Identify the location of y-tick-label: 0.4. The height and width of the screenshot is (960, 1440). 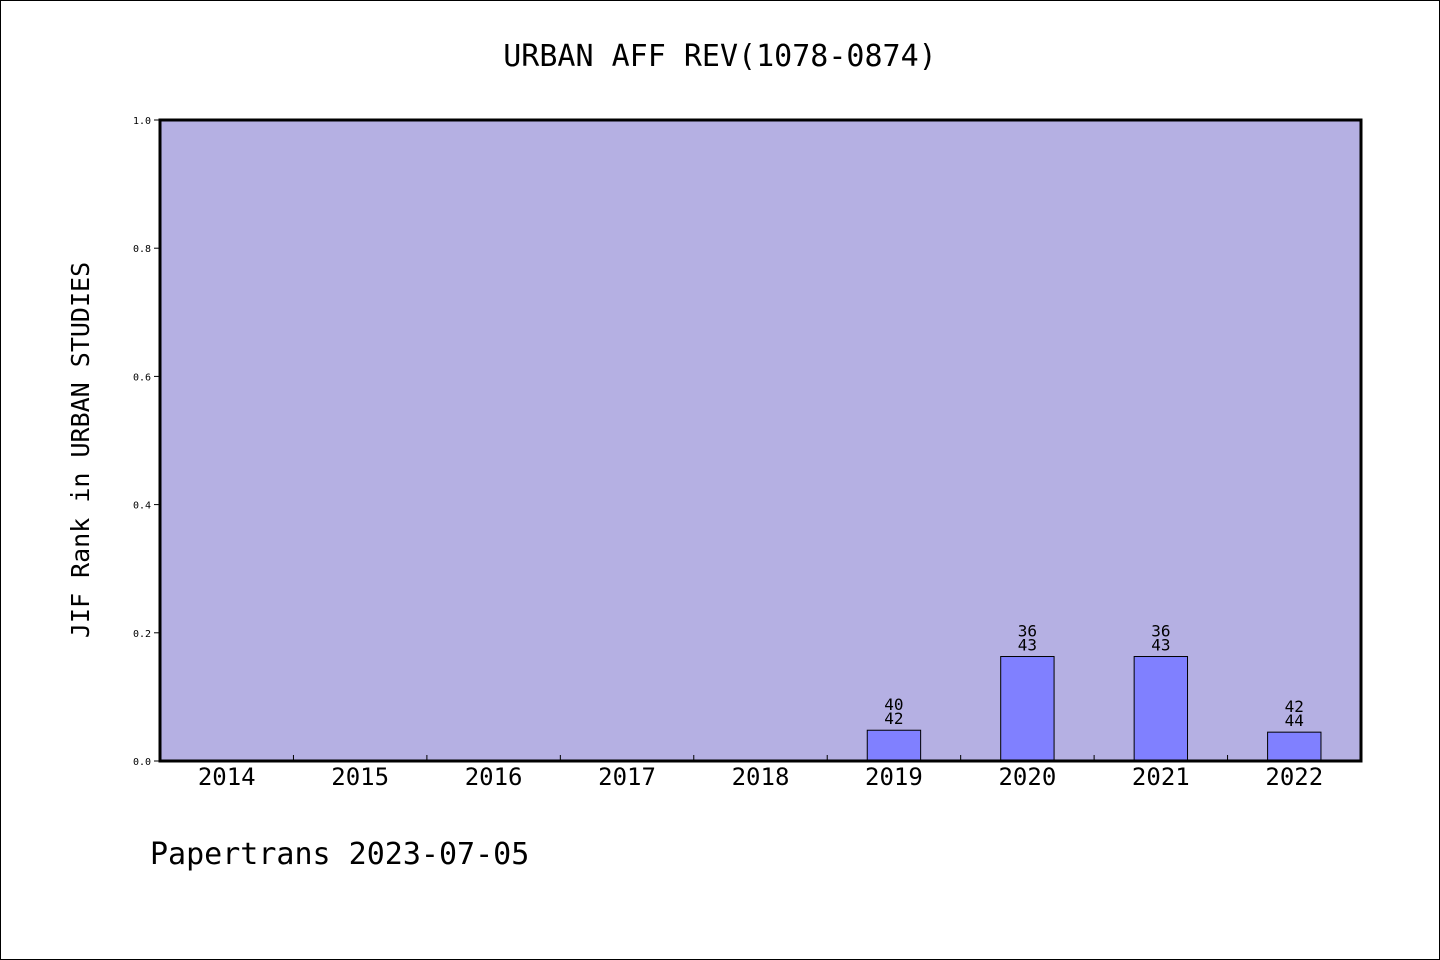
(142, 506).